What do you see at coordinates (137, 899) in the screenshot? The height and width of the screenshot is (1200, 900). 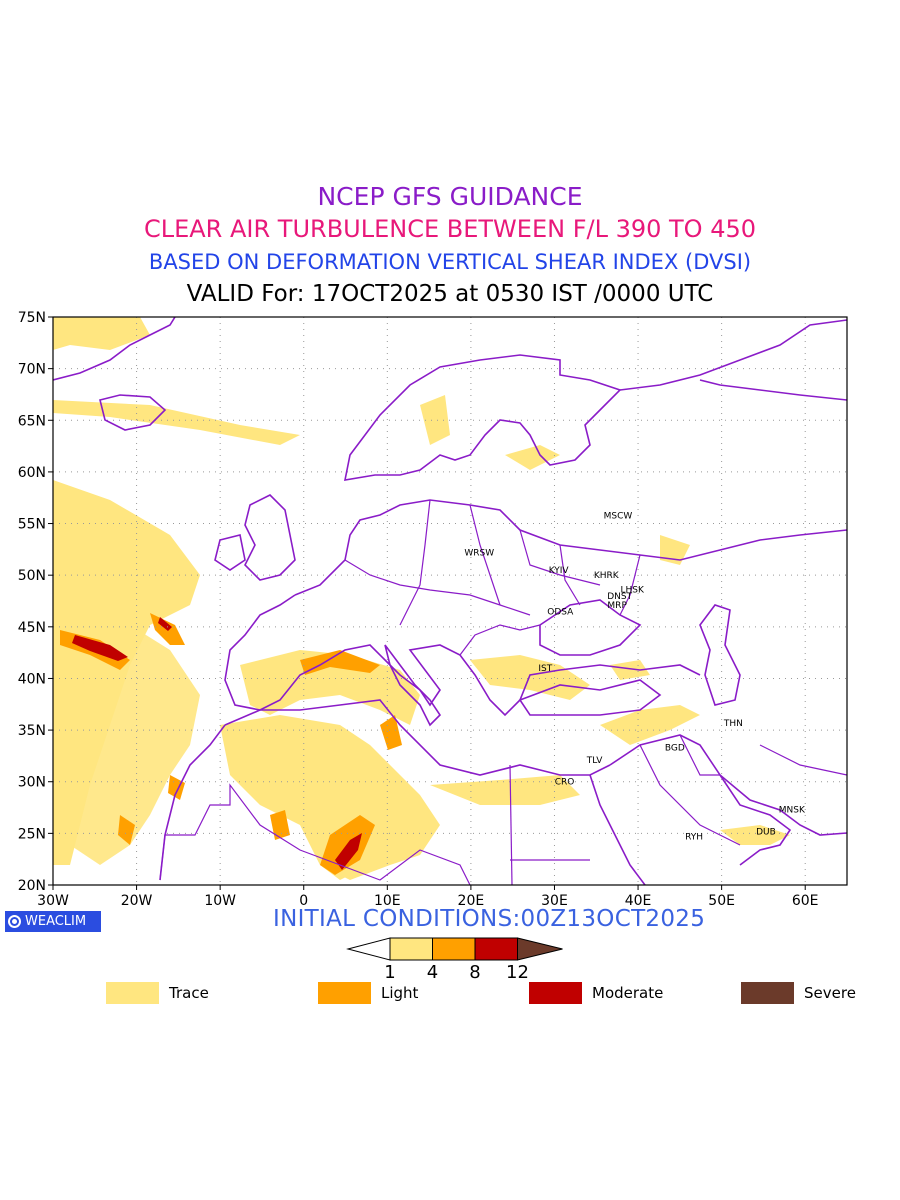 I see `lon-tick-label: 20W` at bounding box center [137, 899].